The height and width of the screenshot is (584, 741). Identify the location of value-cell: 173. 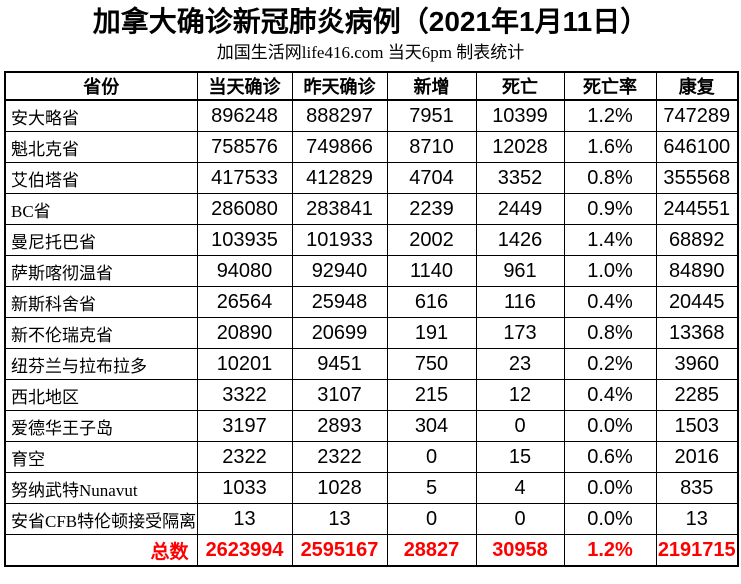
(520, 333).